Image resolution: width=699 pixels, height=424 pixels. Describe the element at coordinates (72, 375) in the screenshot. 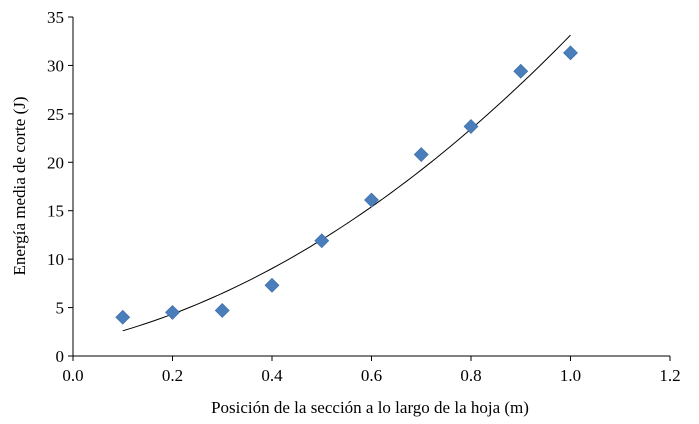

I see `x-tick-label: 0.0` at that location.